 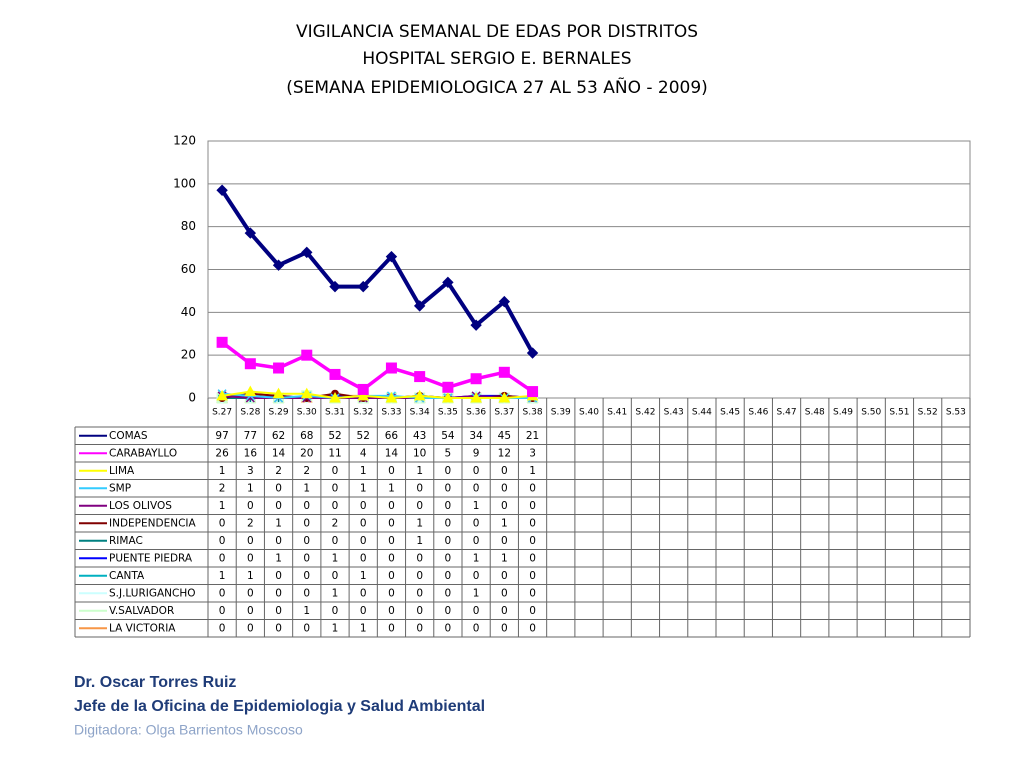 I want to click on x-tick-label: S.47, so click(x=787, y=413).